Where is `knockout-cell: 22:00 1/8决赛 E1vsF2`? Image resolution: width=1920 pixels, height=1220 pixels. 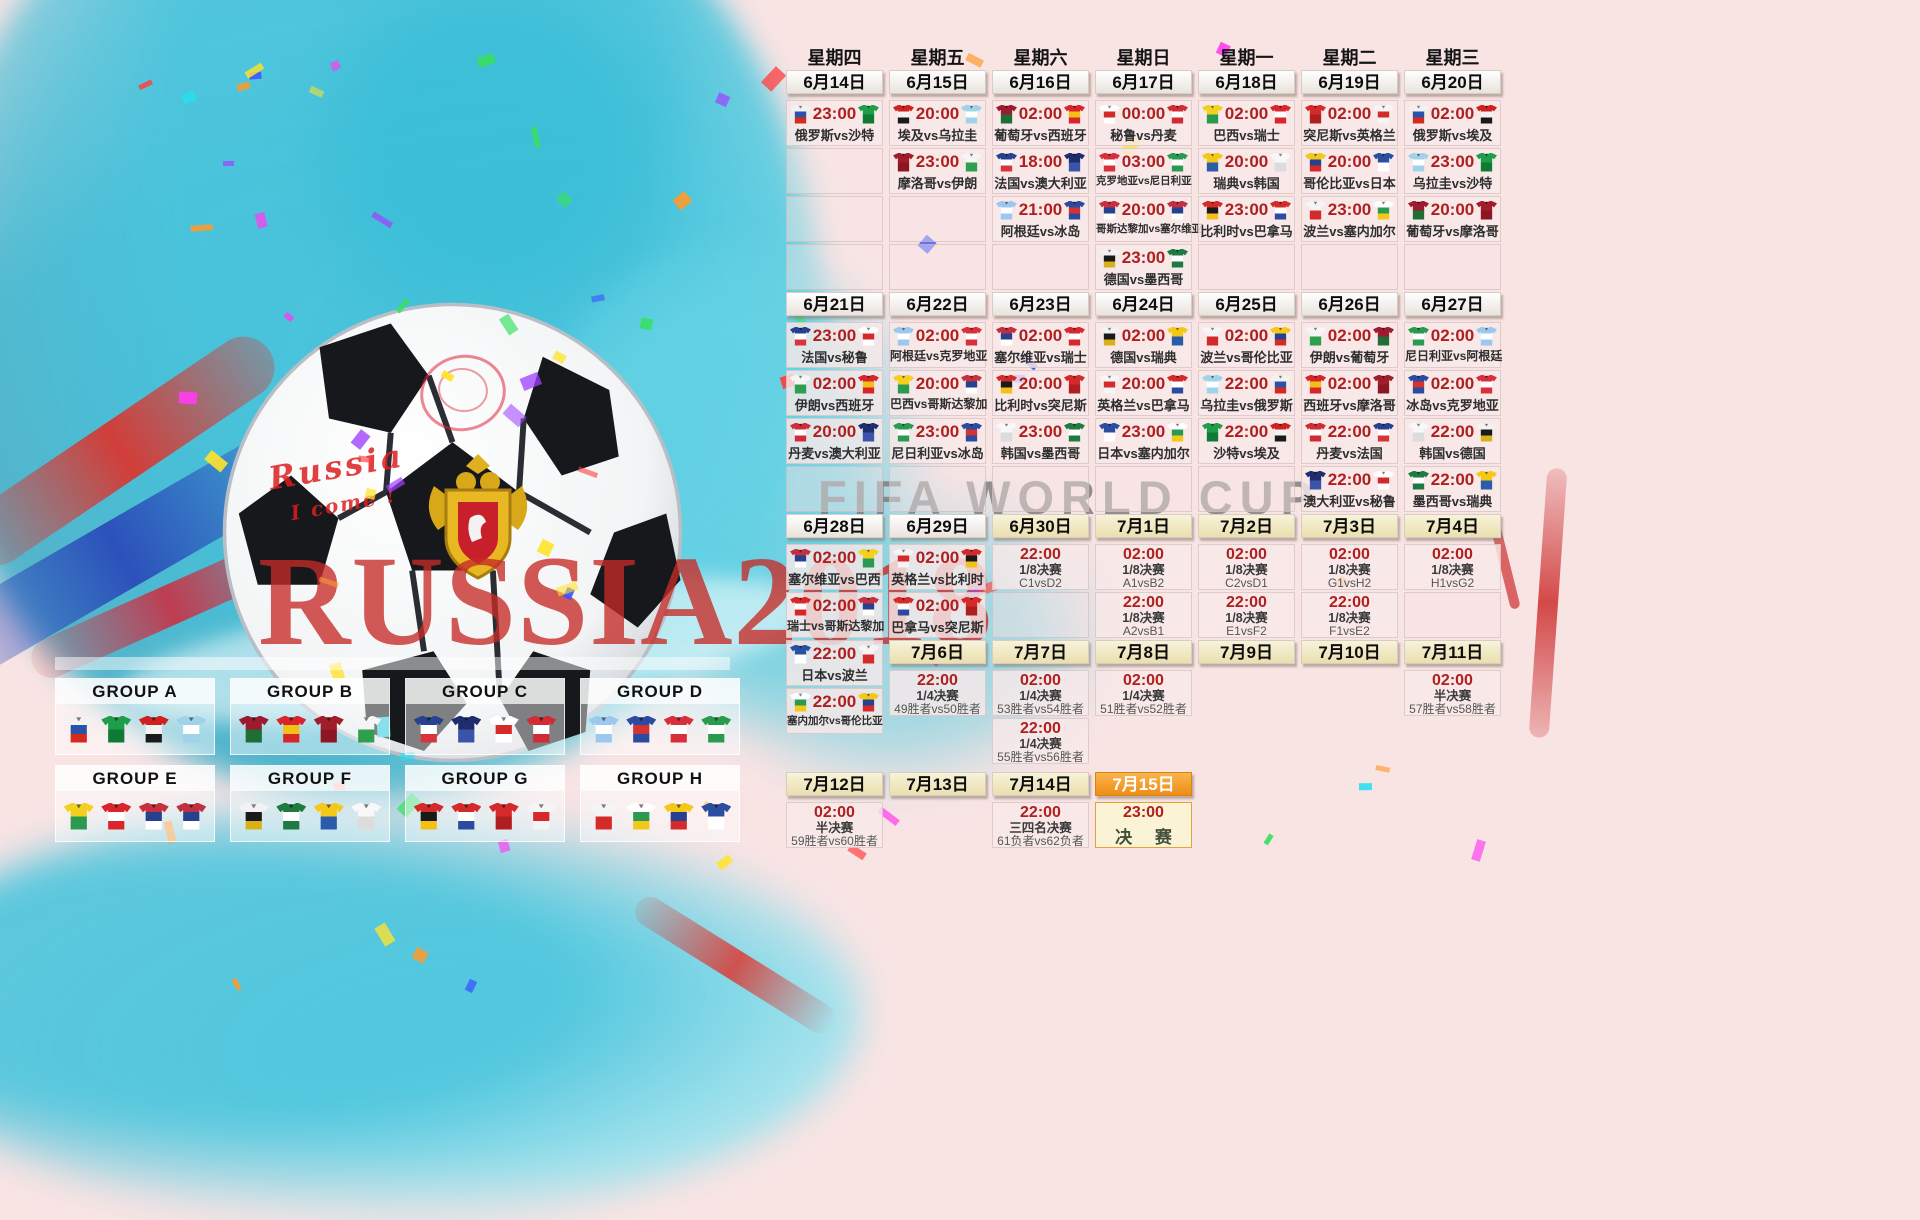
knockout-cell: 22:00 1/8决赛 E1vsF2 is located at coordinates (1246, 615).